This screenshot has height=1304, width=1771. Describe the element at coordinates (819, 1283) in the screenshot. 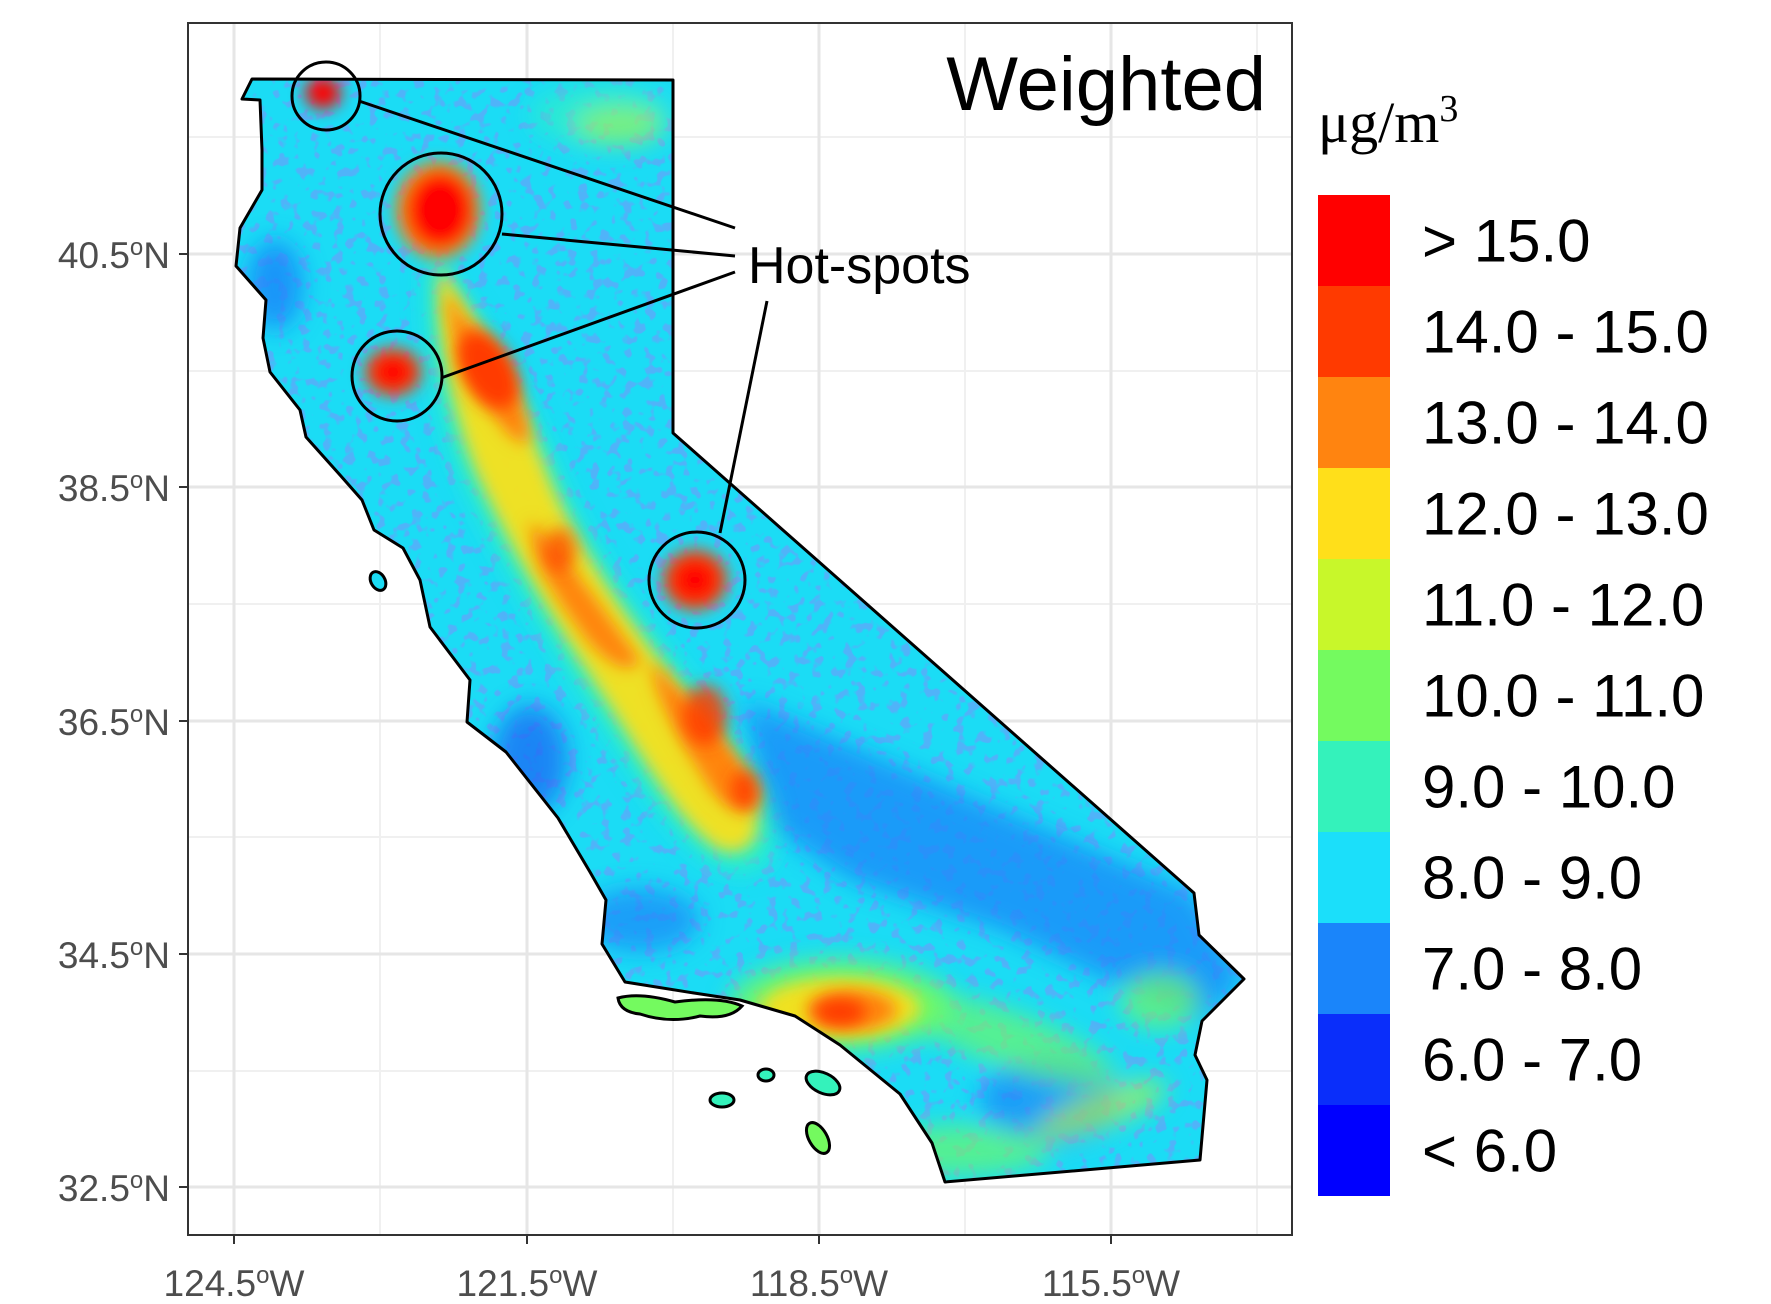

I see `x-tick-label: 118.5oW` at that location.